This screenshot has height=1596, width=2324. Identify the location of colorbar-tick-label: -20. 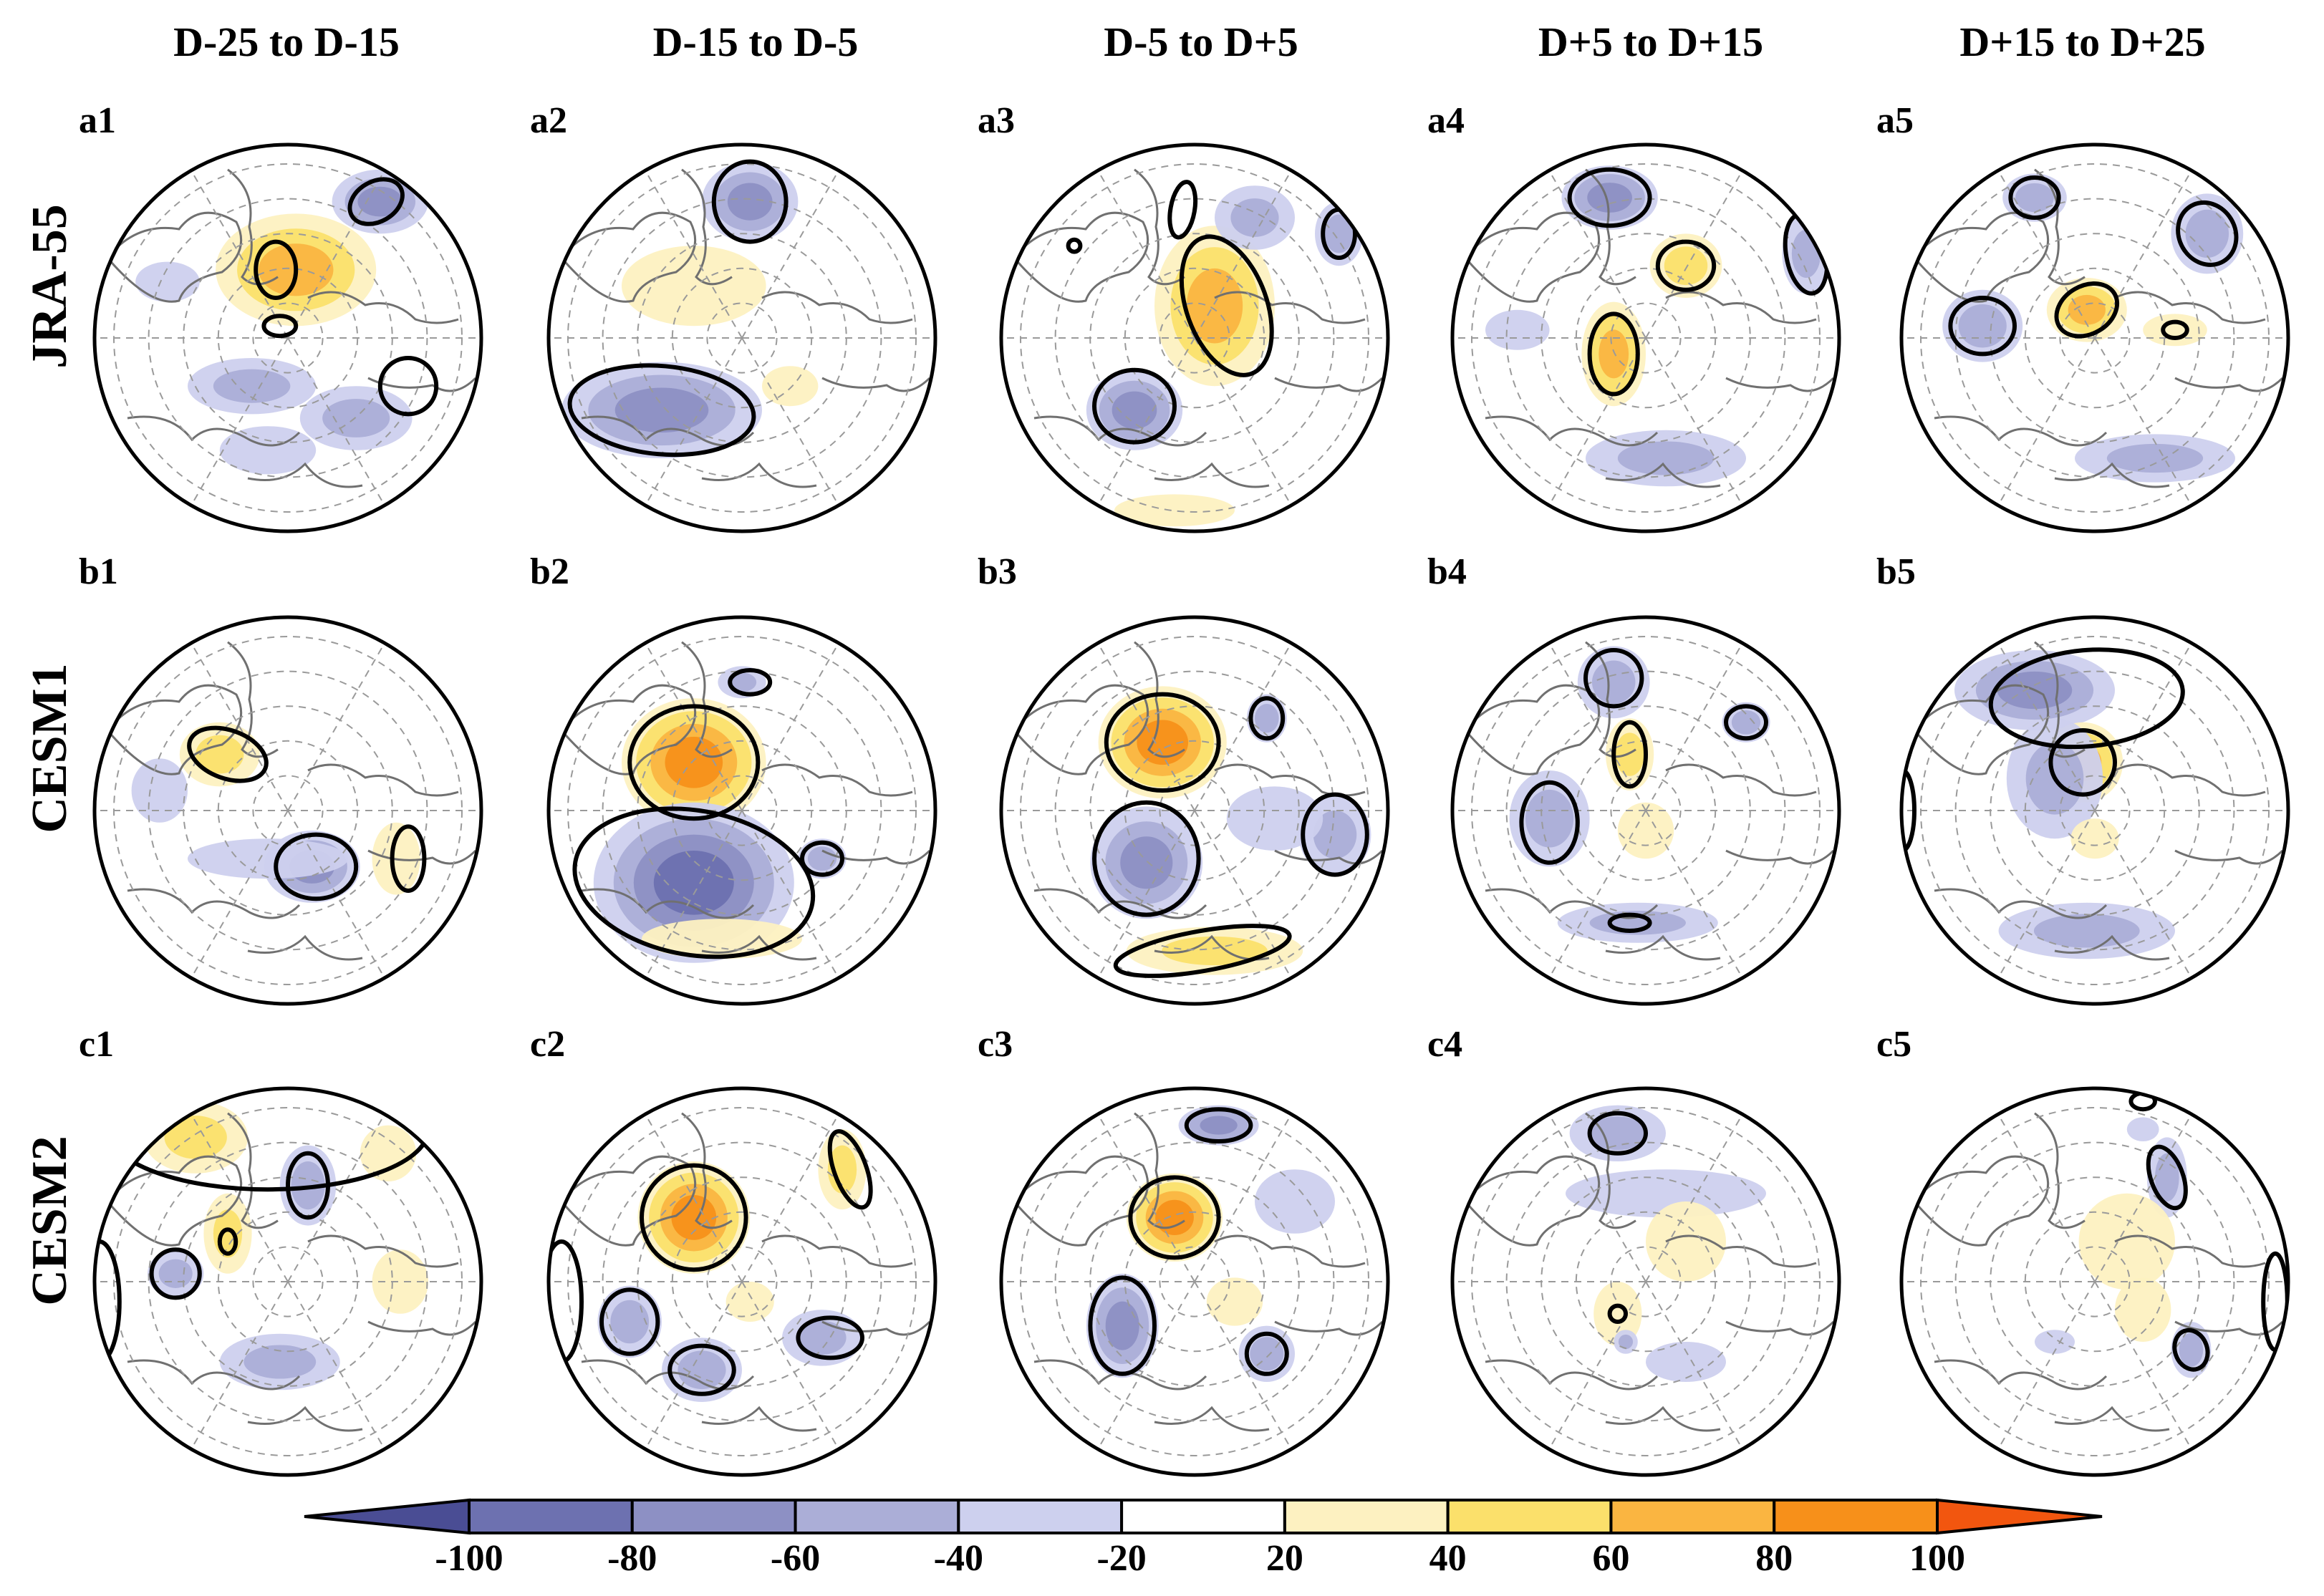
(1121, 1558).